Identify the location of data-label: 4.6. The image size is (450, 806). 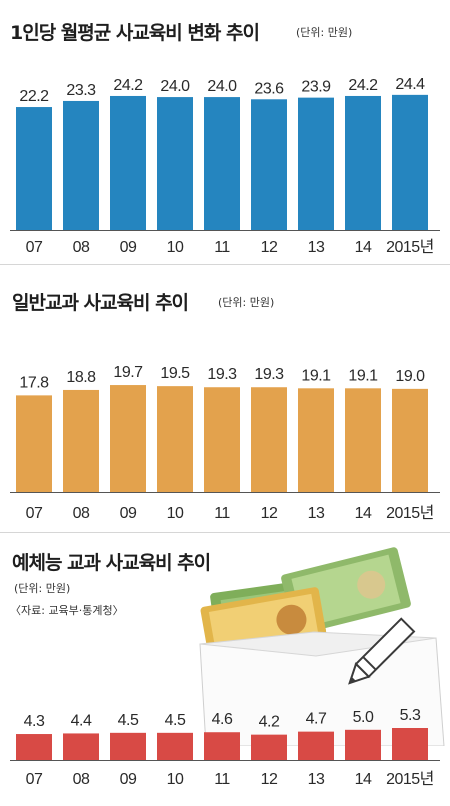
(222, 719).